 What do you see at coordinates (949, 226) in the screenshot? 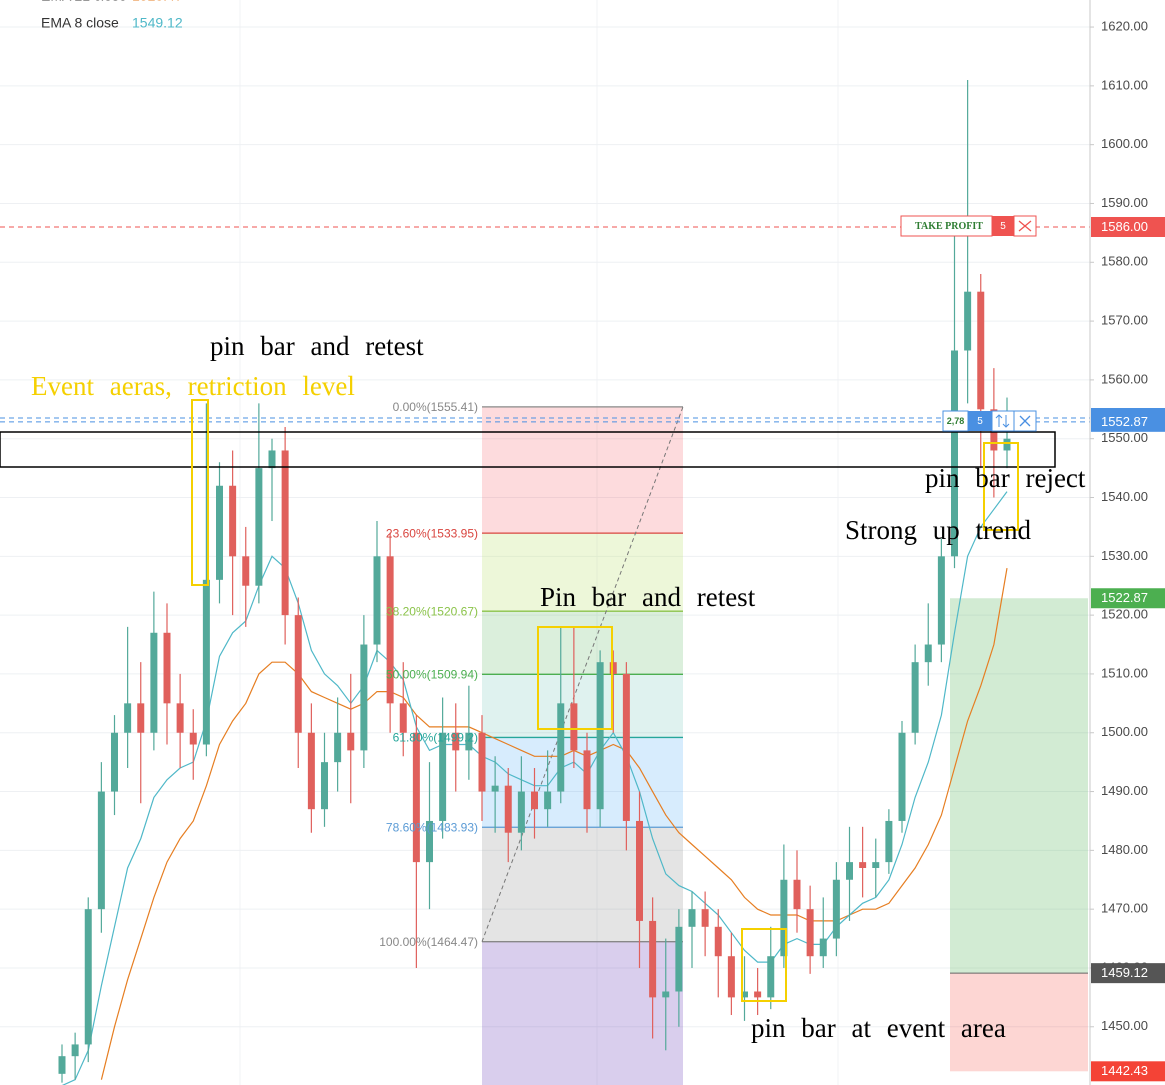
I see `take-profit-label: TAKE PROFIT` at bounding box center [949, 226].